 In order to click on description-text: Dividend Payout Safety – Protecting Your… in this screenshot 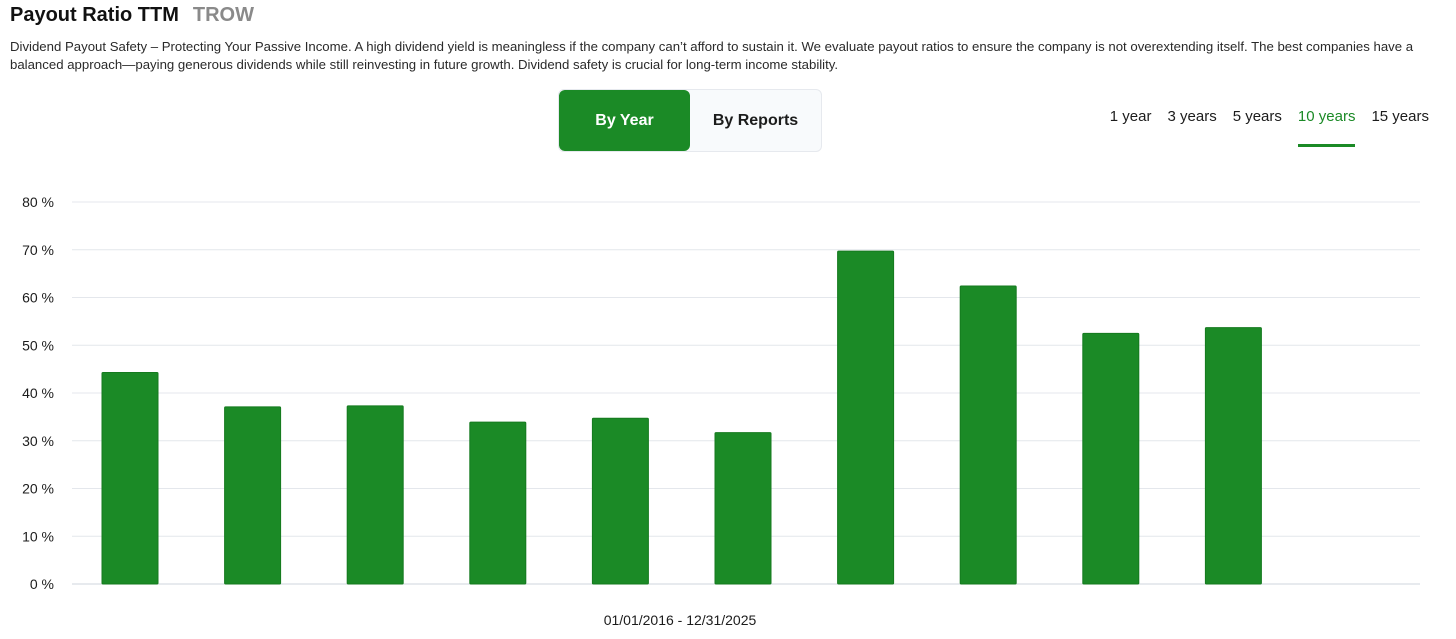, I will do `click(712, 55)`.